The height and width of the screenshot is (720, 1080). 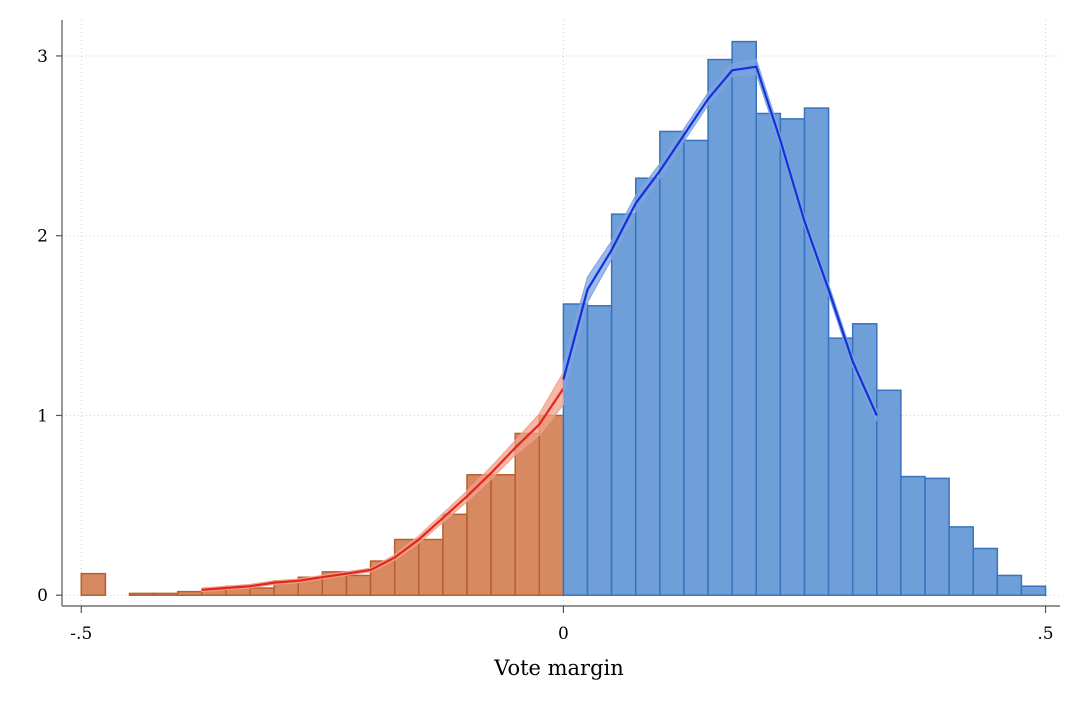 I want to click on right-fit-band, so click(x=720, y=240).